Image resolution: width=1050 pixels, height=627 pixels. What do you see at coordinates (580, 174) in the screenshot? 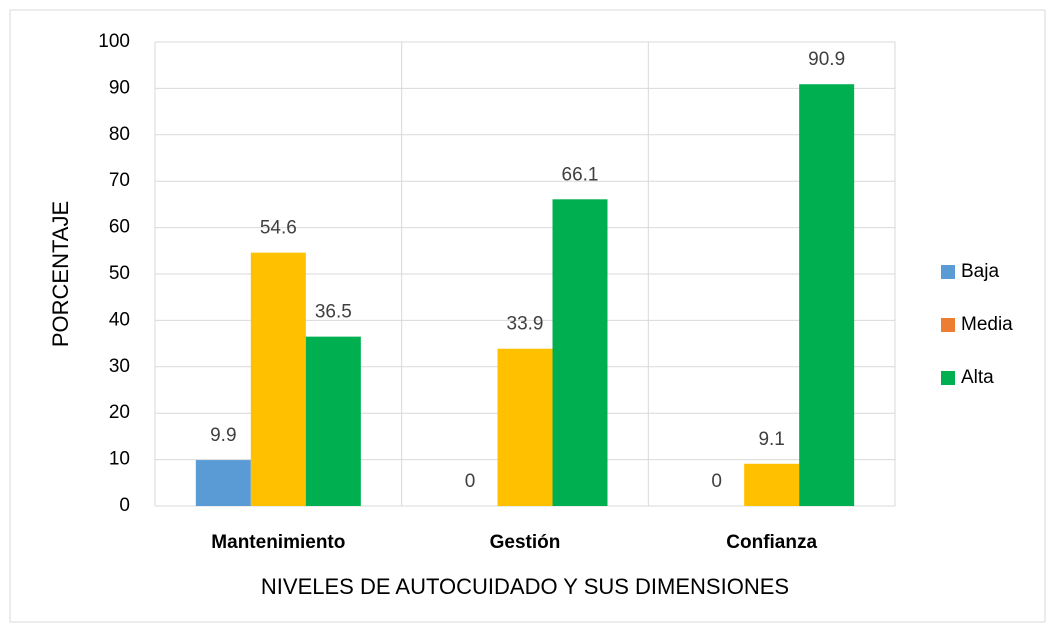
I see `data-label: 66.1` at bounding box center [580, 174].